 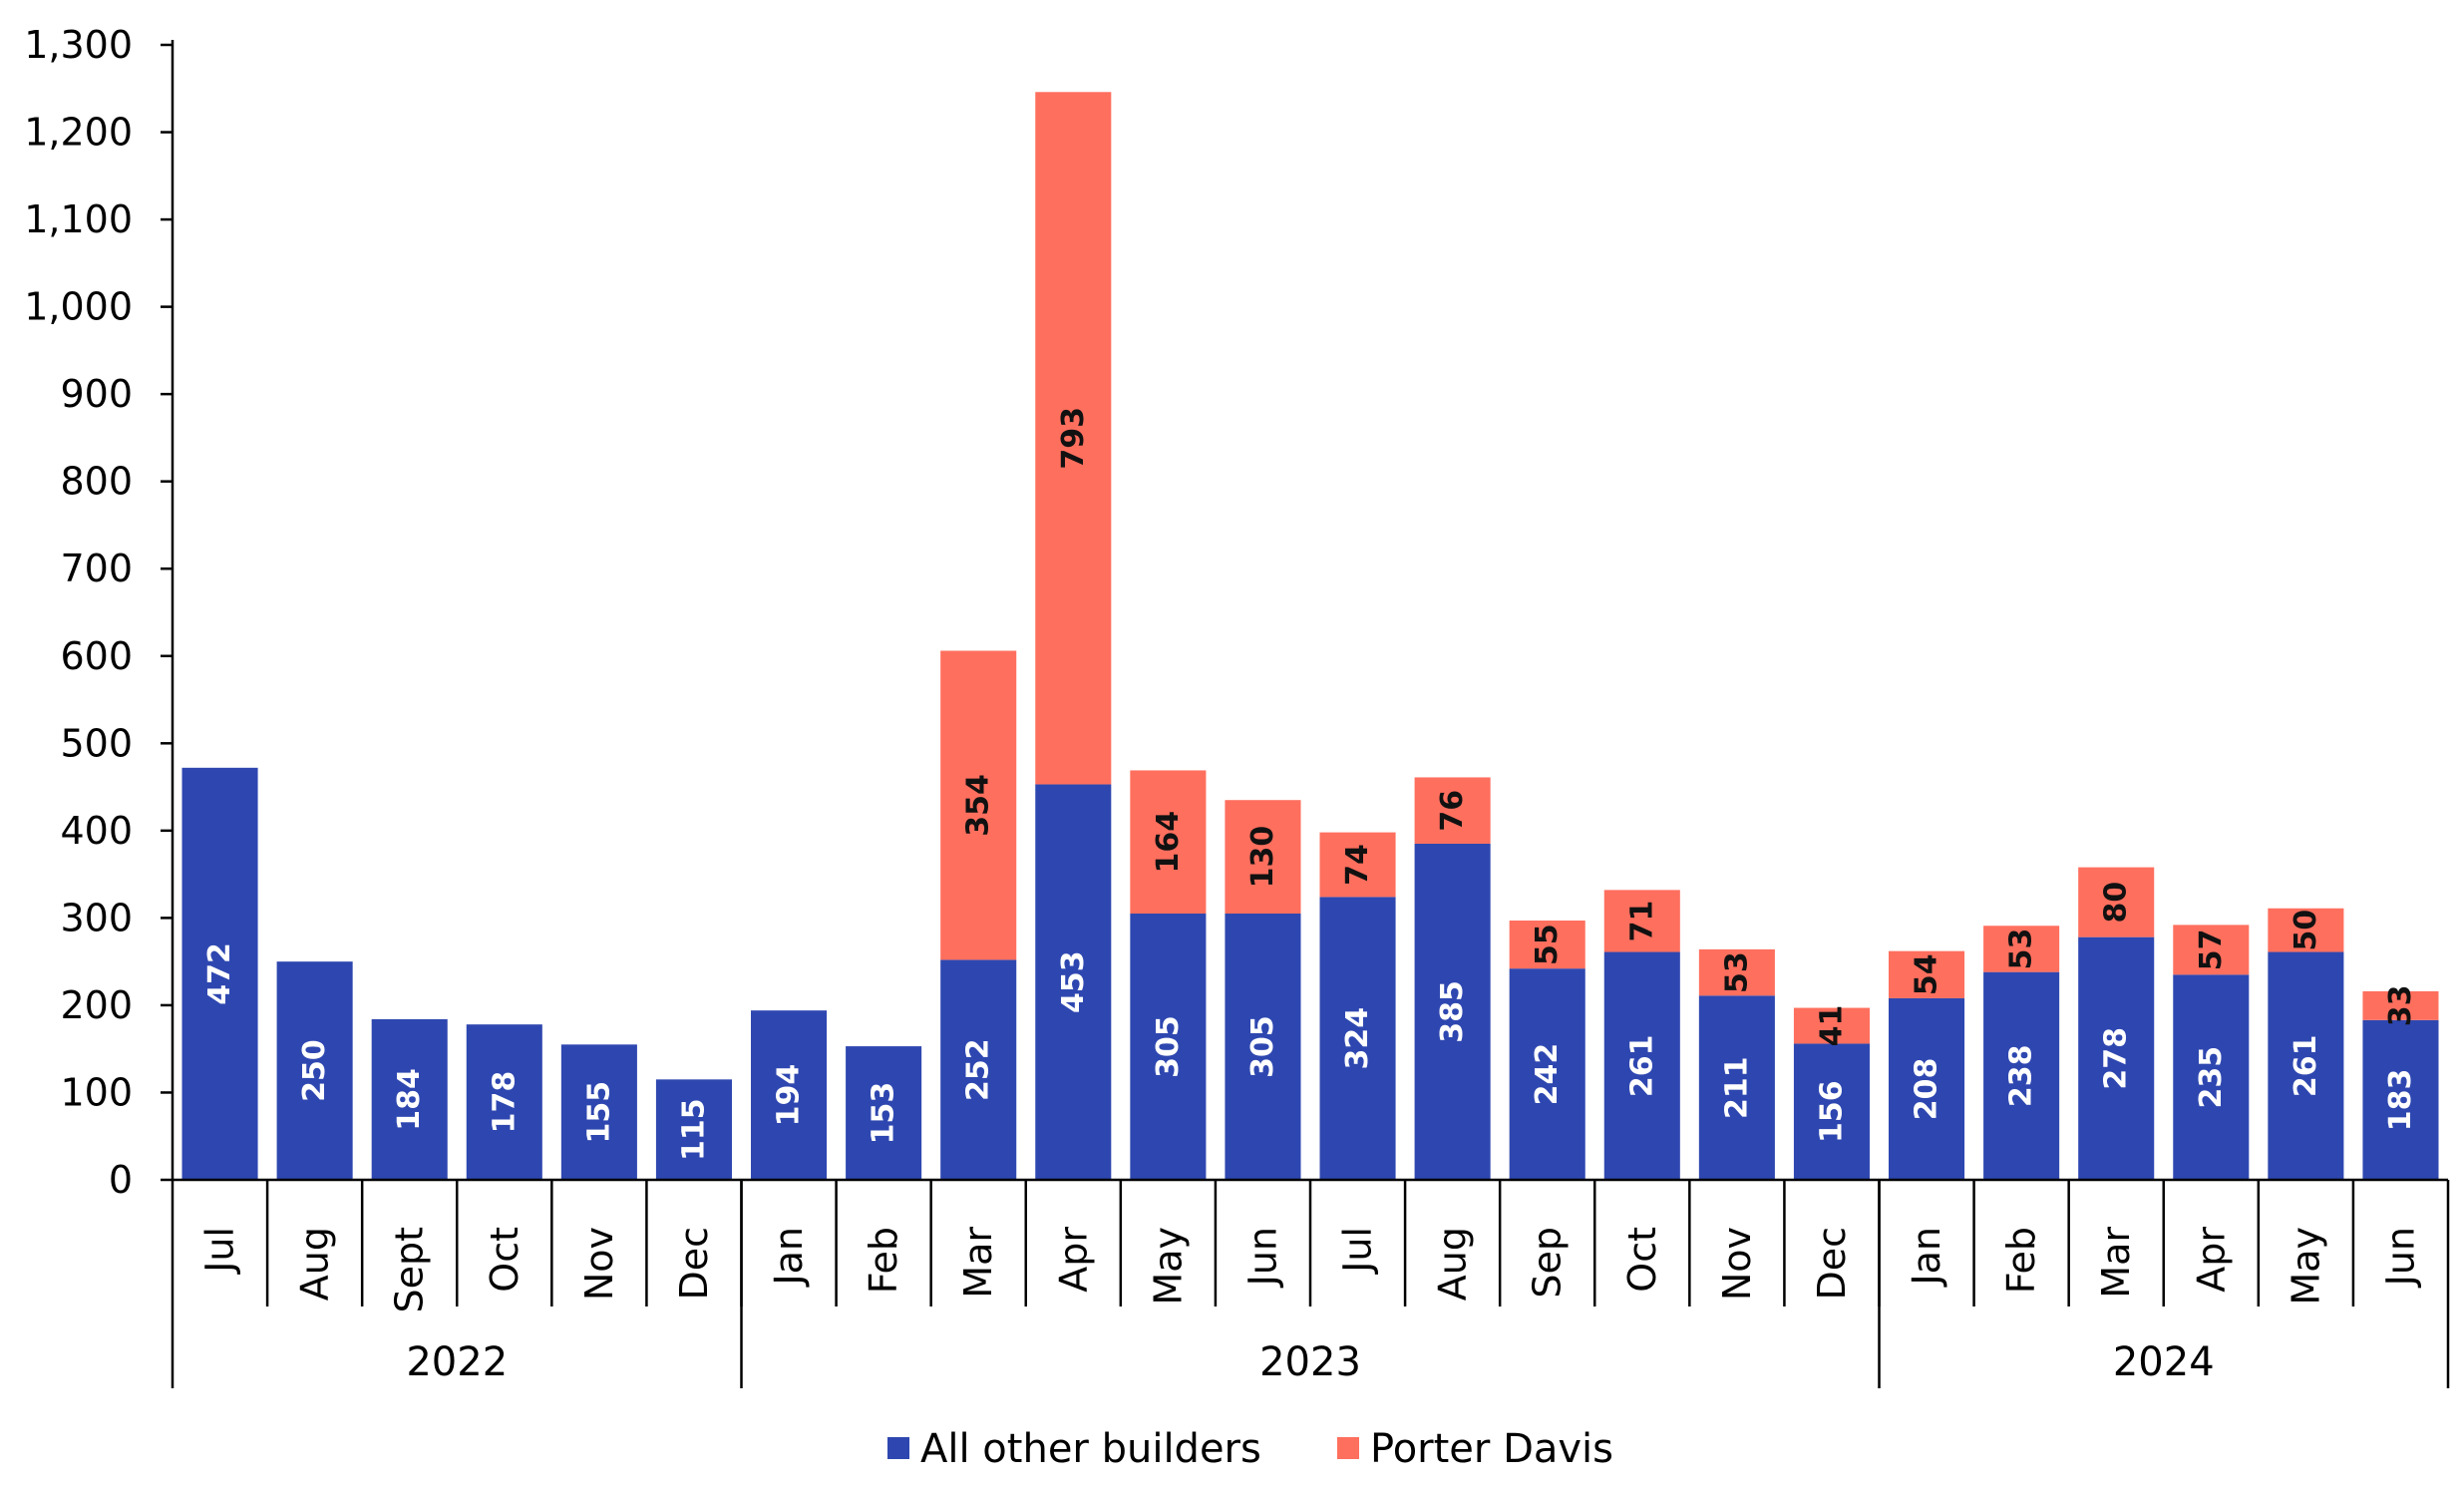 What do you see at coordinates (1548, 1263) in the screenshot?
I see `x-tick-label: Sep` at bounding box center [1548, 1263].